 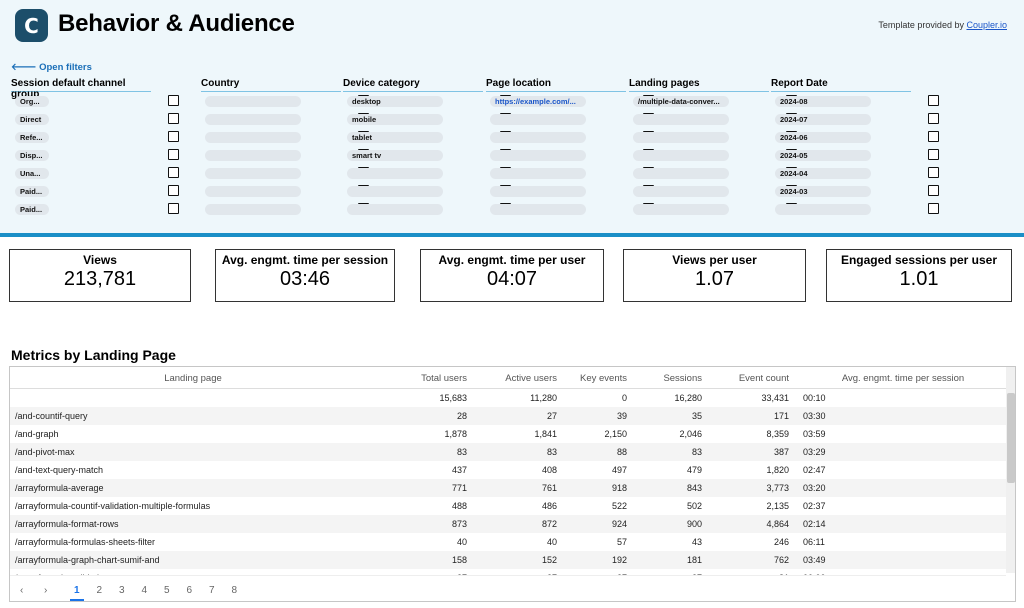 I want to click on table-row: /and-countif-query 28 27 39 35 171 03:30, so click(x=508, y=416).